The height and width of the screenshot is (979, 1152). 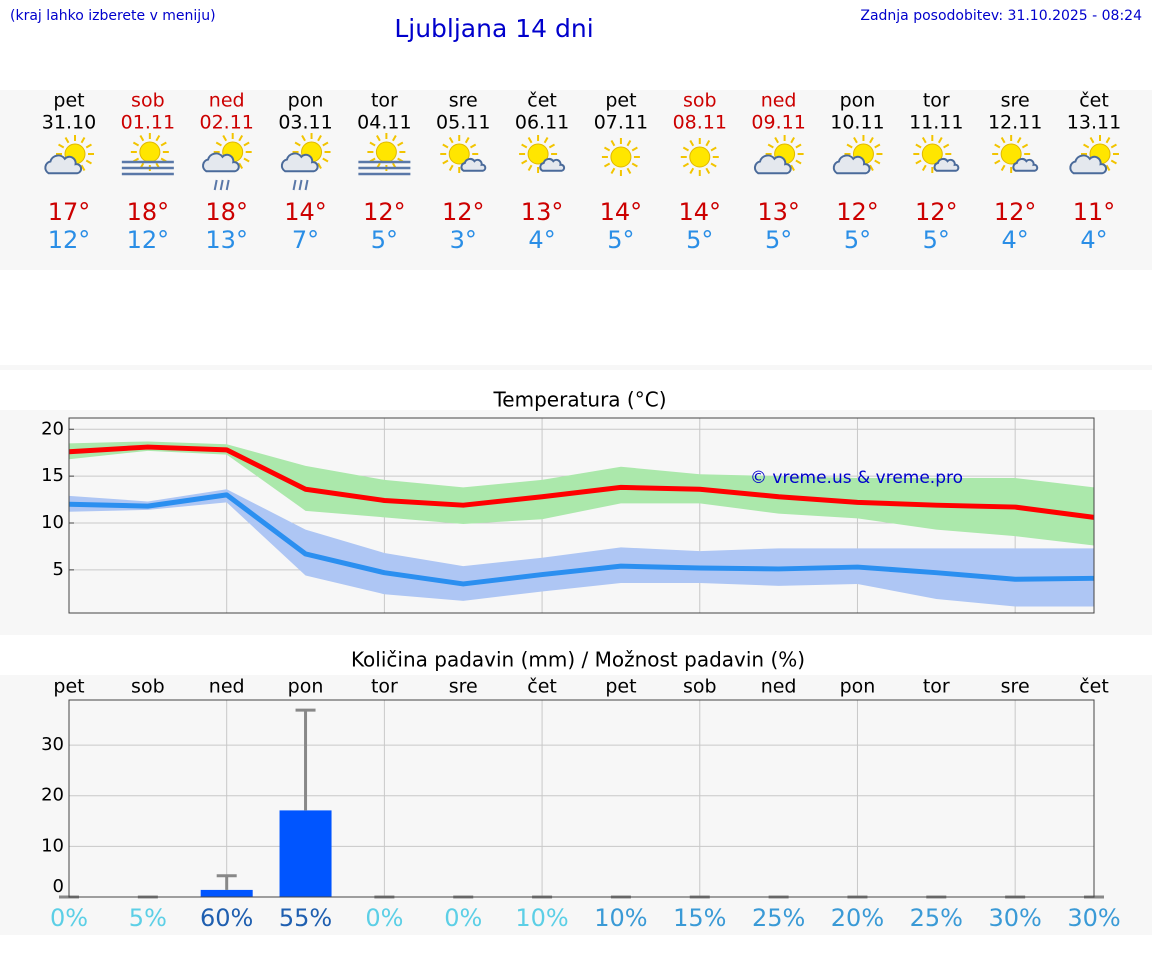 What do you see at coordinates (148, 918) in the screenshot?
I see `probability-label: 5%` at bounding box center [148, 918].